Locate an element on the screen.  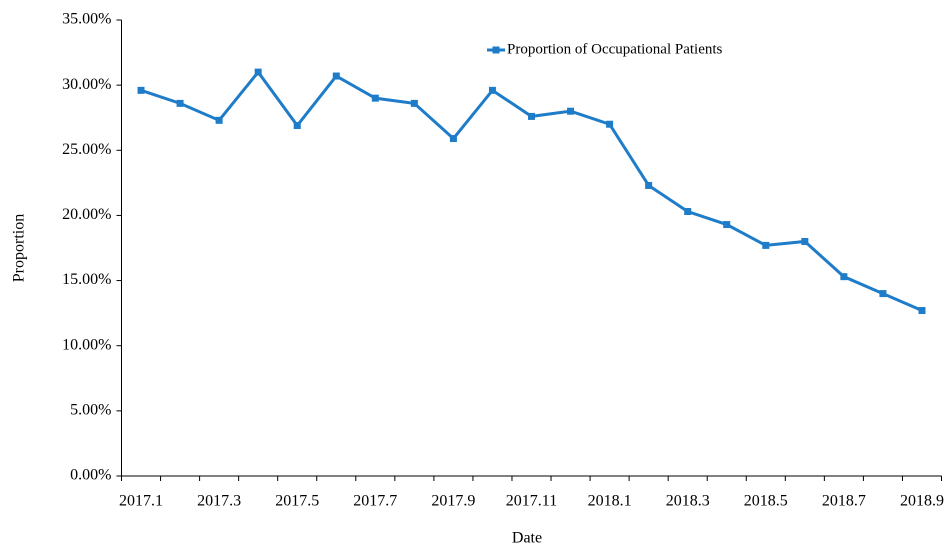
y-tick-label: 25.00% is located at coordinates (86, 149).